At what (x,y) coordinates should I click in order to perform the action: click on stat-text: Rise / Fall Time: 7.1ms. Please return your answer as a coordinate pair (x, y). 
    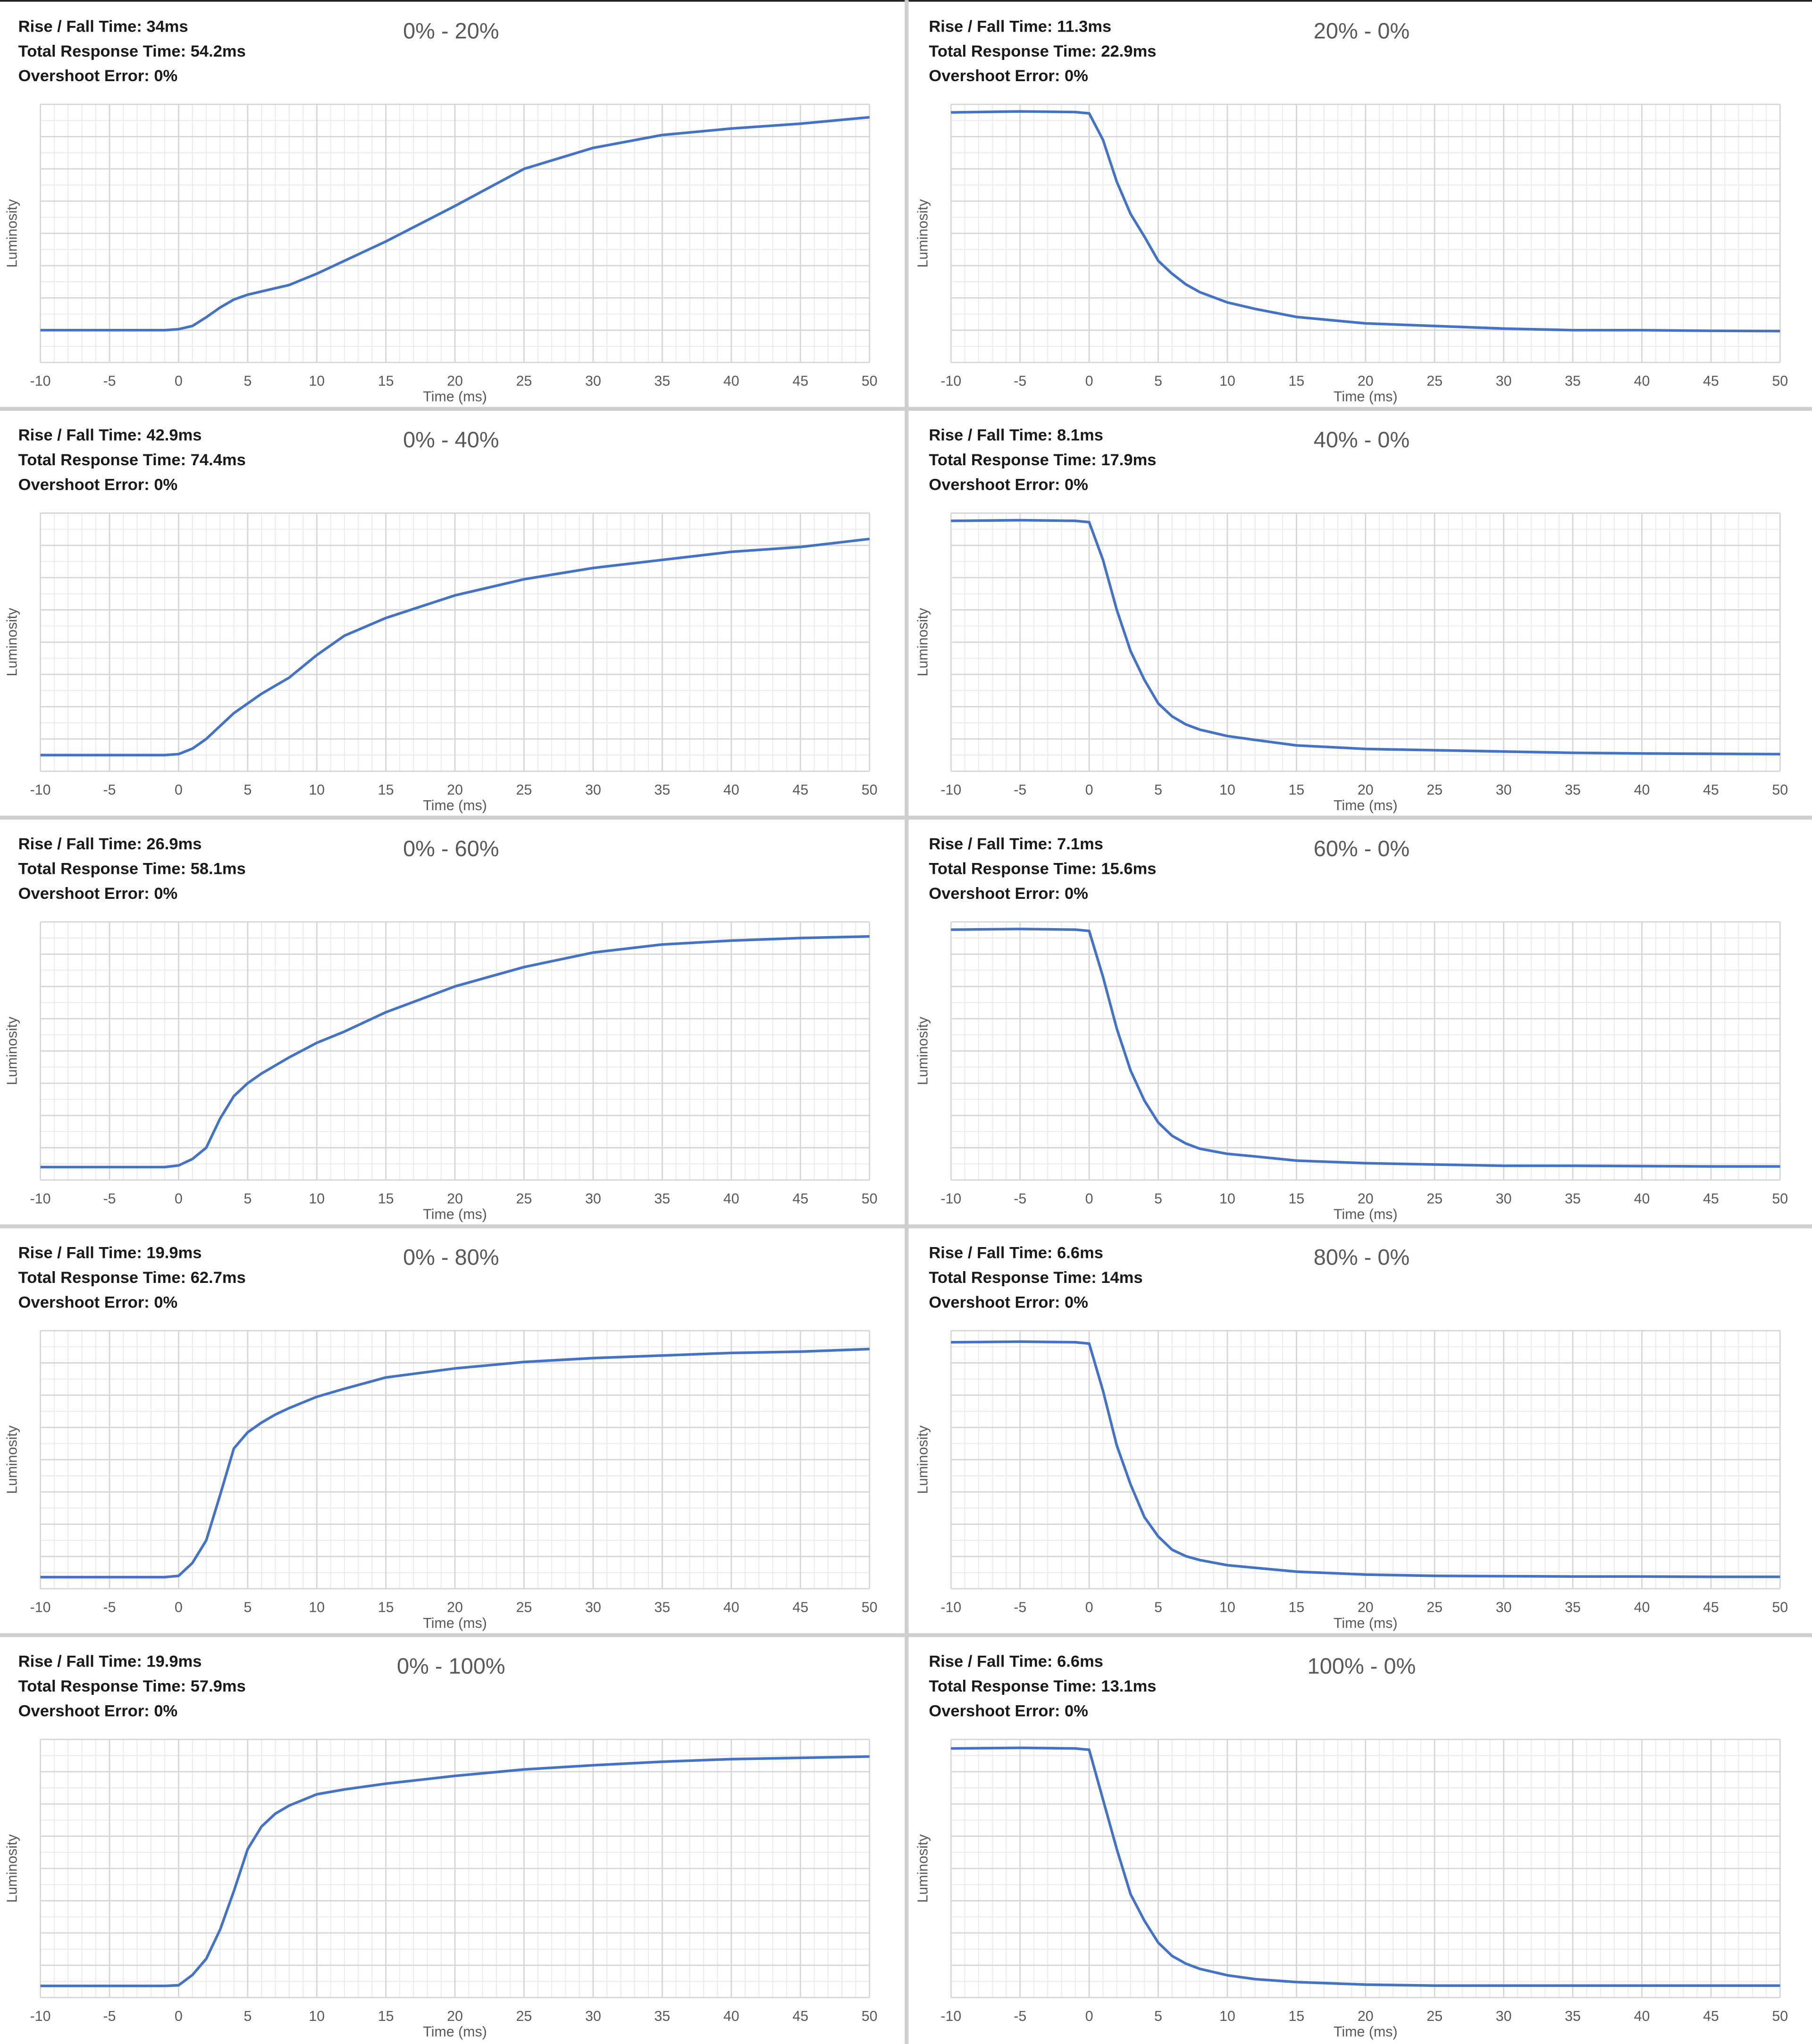
    Looking at the image, I should click on (1016, 844).